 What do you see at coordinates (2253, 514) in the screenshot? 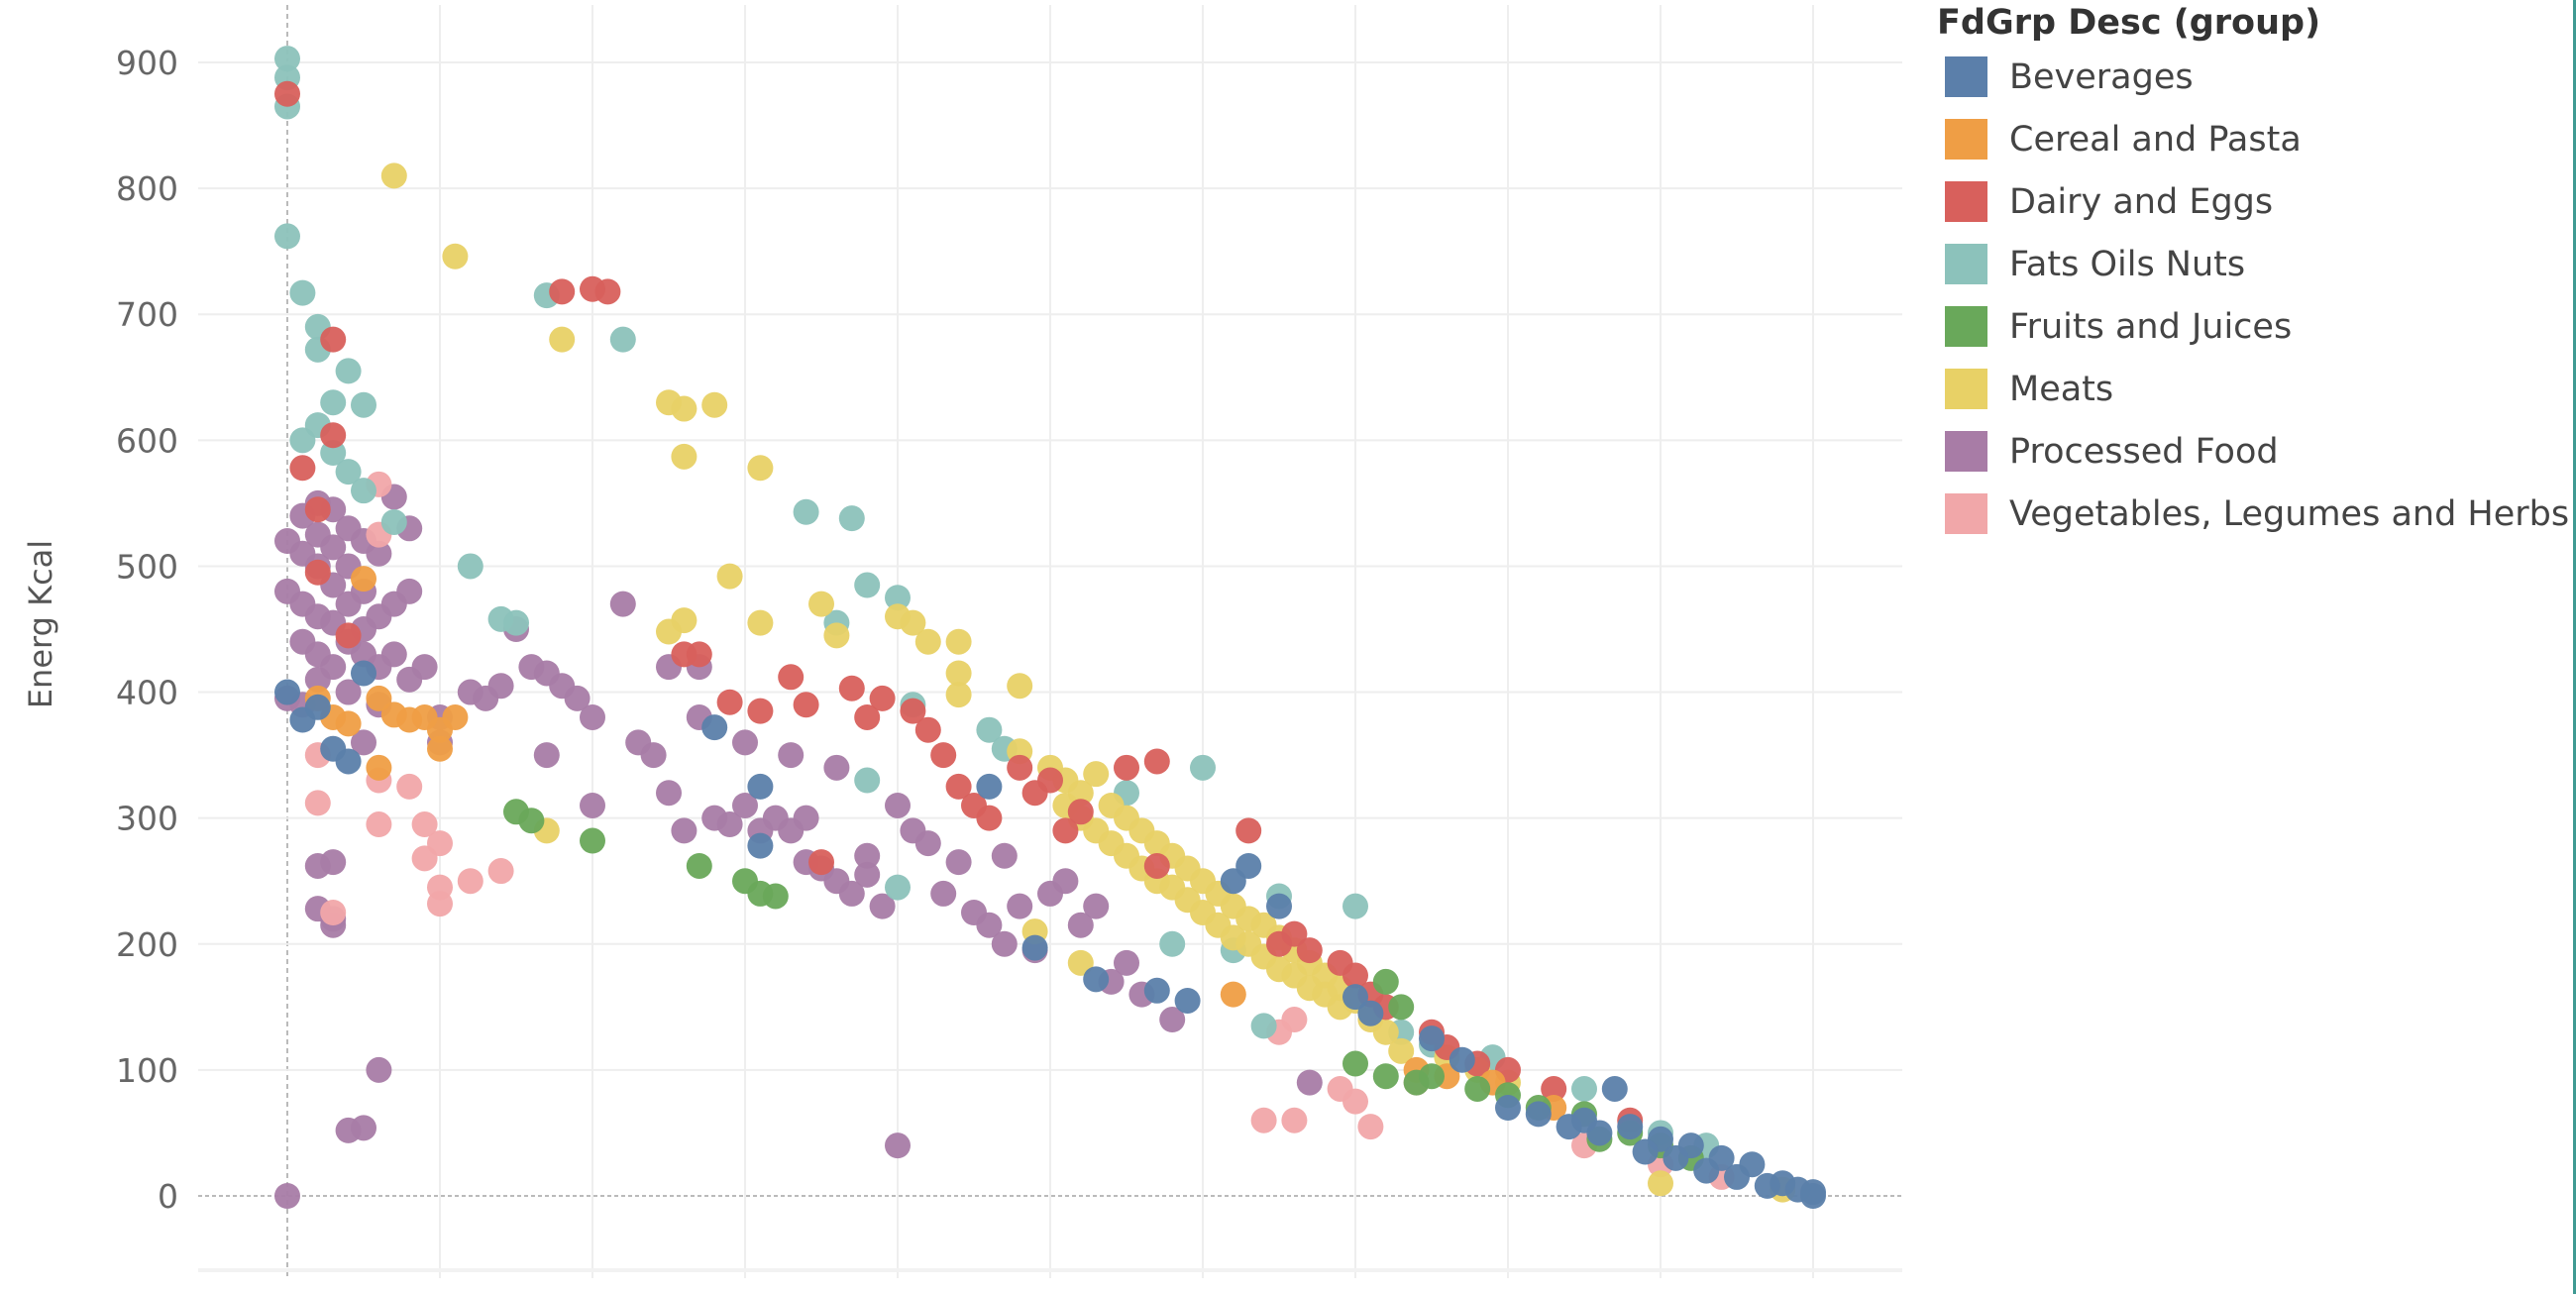
I see `legend-item: Vegetables, Legumes and Herbs` at bounding box center [2253, 514].